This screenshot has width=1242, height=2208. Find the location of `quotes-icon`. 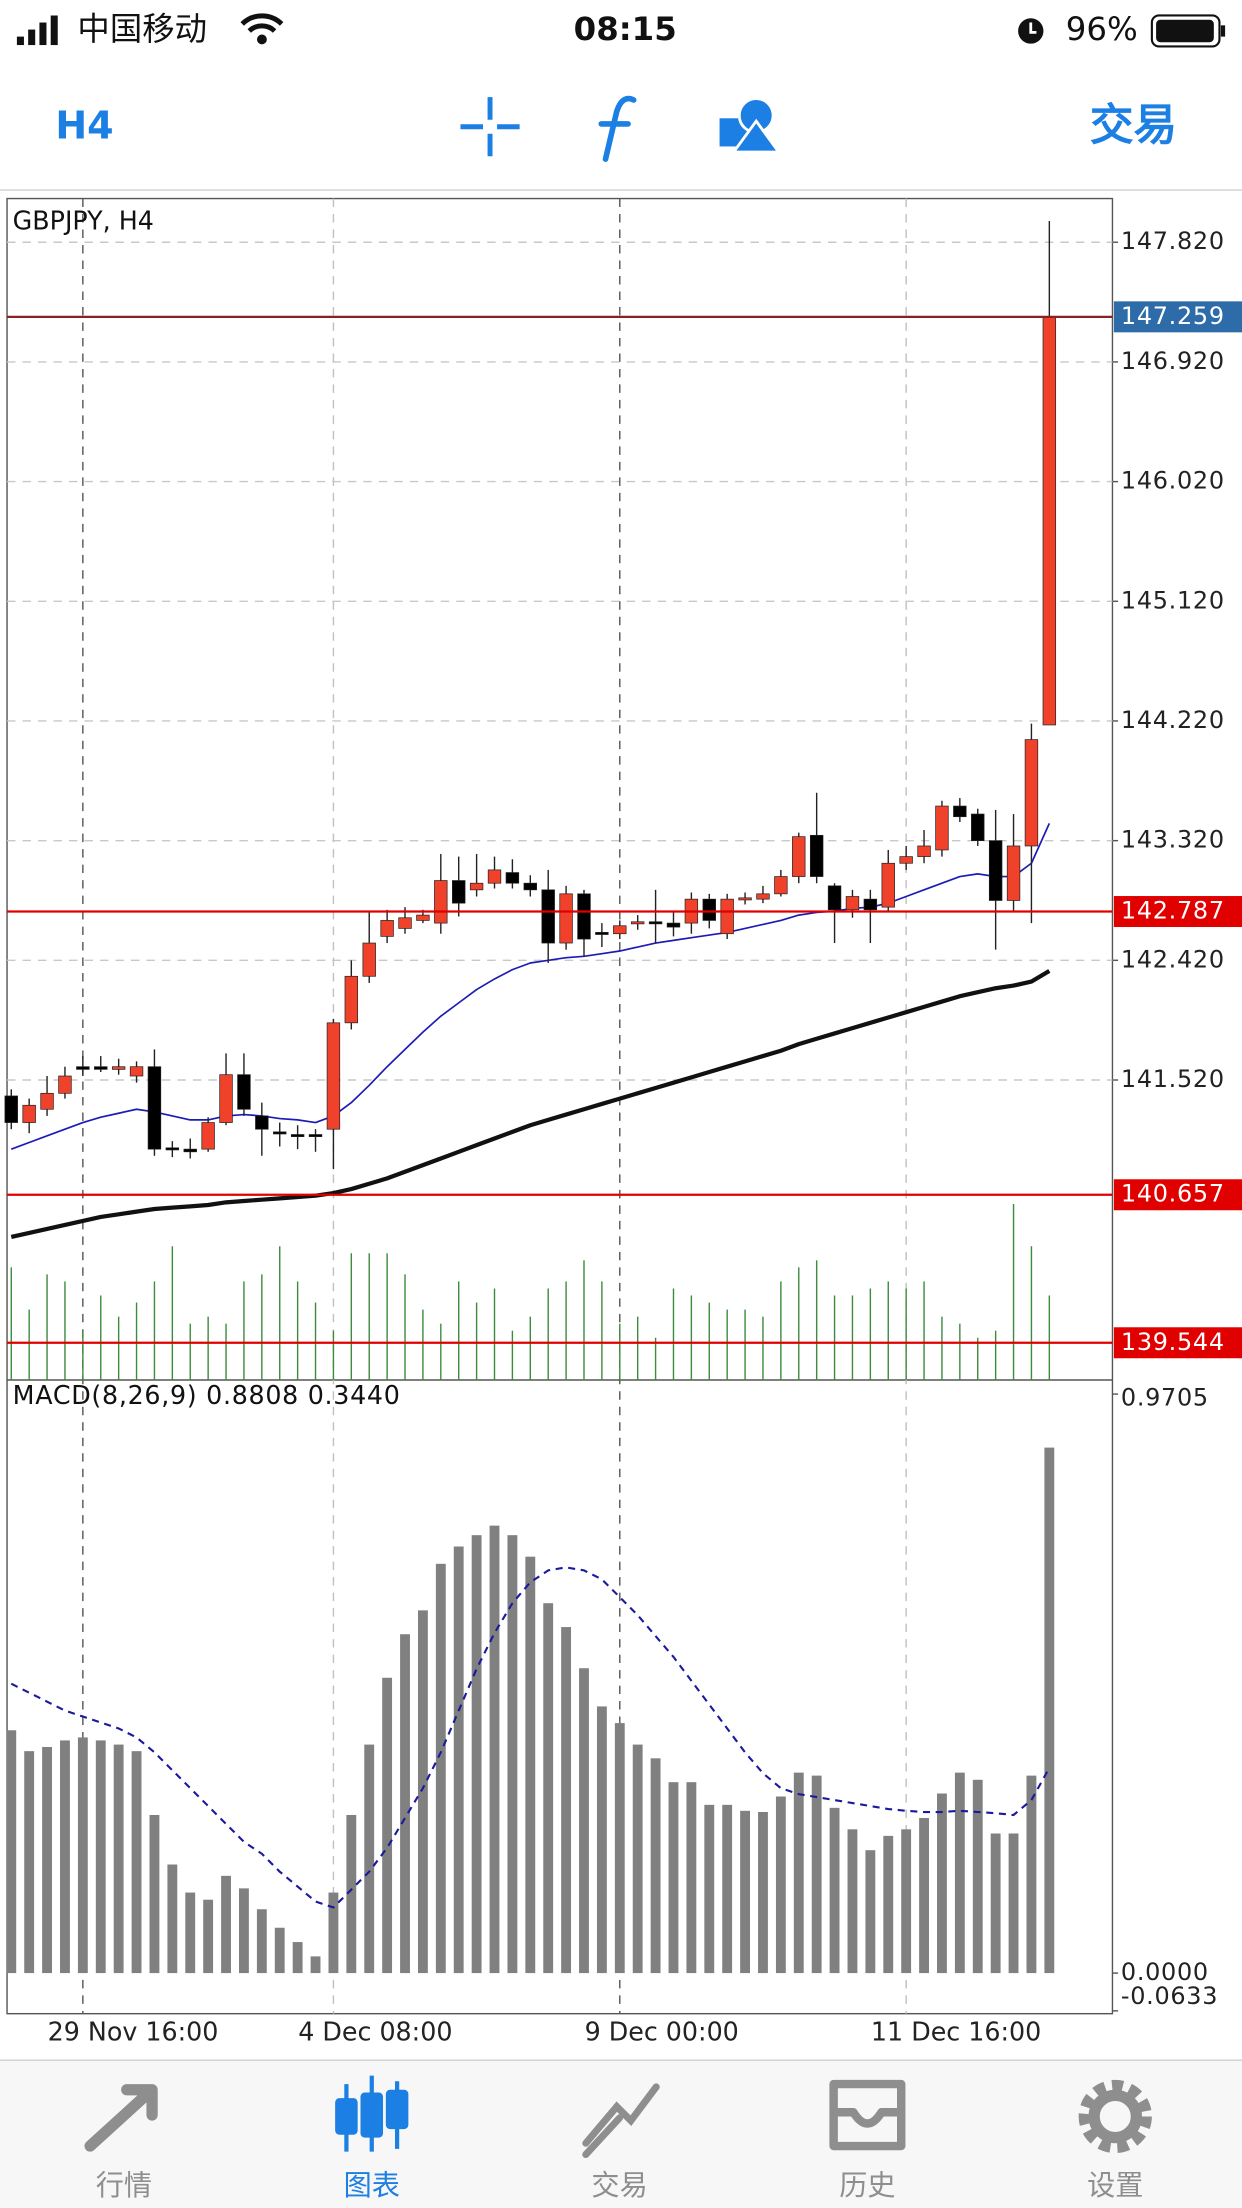

quotes-icon is located at coordinates (121, 2118).